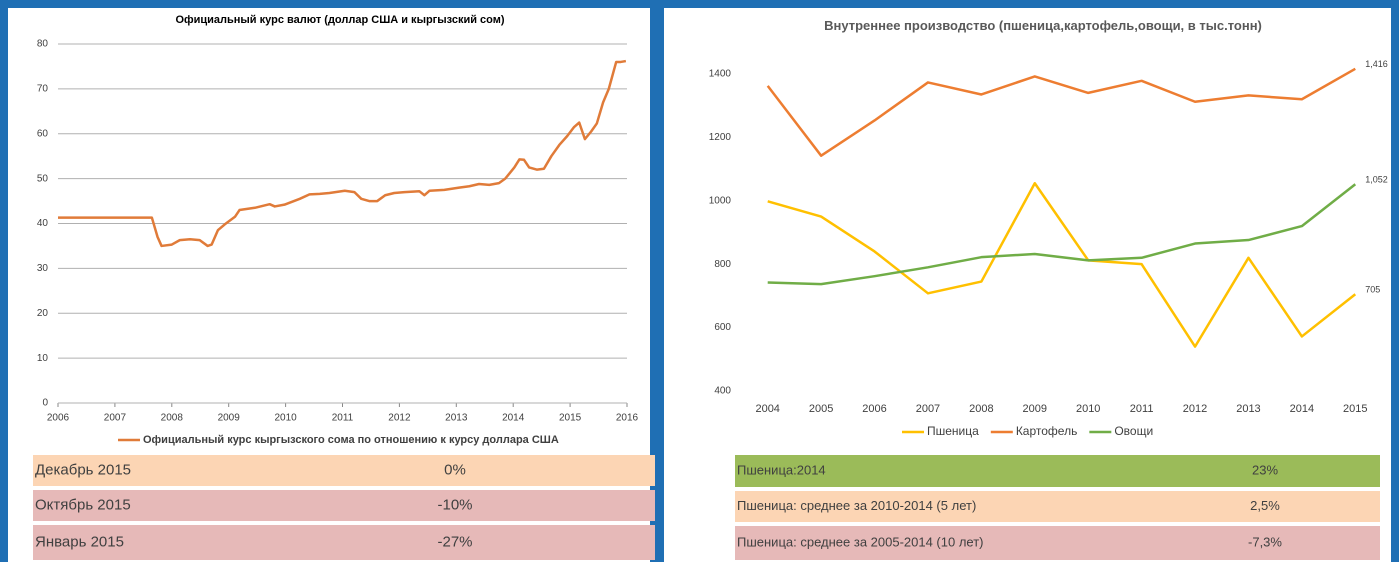 This screenshot has height=562, width=1399. Describe the element at coordinates (722, 391) in the screenshot. I see `y-tick-label: 400` at that location.